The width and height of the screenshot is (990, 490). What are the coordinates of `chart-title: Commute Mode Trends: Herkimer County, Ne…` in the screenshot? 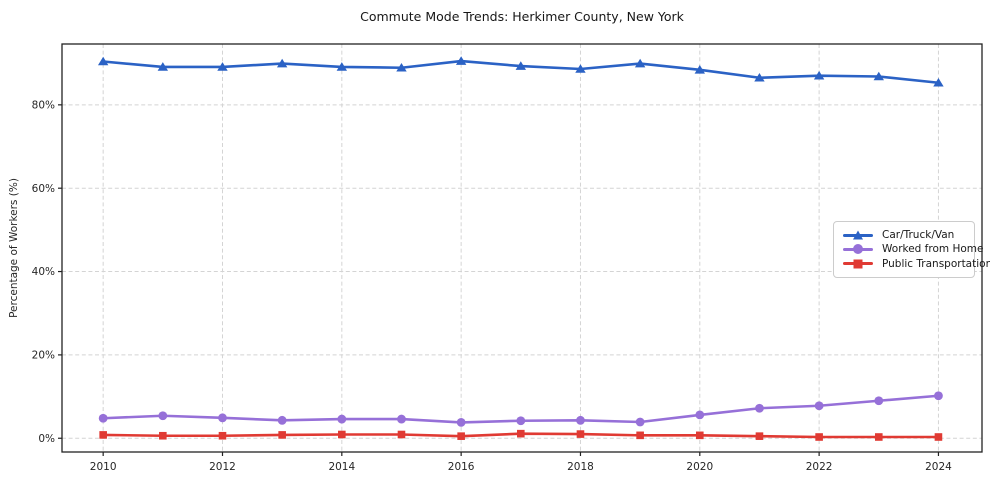 It's located at (522, 16).